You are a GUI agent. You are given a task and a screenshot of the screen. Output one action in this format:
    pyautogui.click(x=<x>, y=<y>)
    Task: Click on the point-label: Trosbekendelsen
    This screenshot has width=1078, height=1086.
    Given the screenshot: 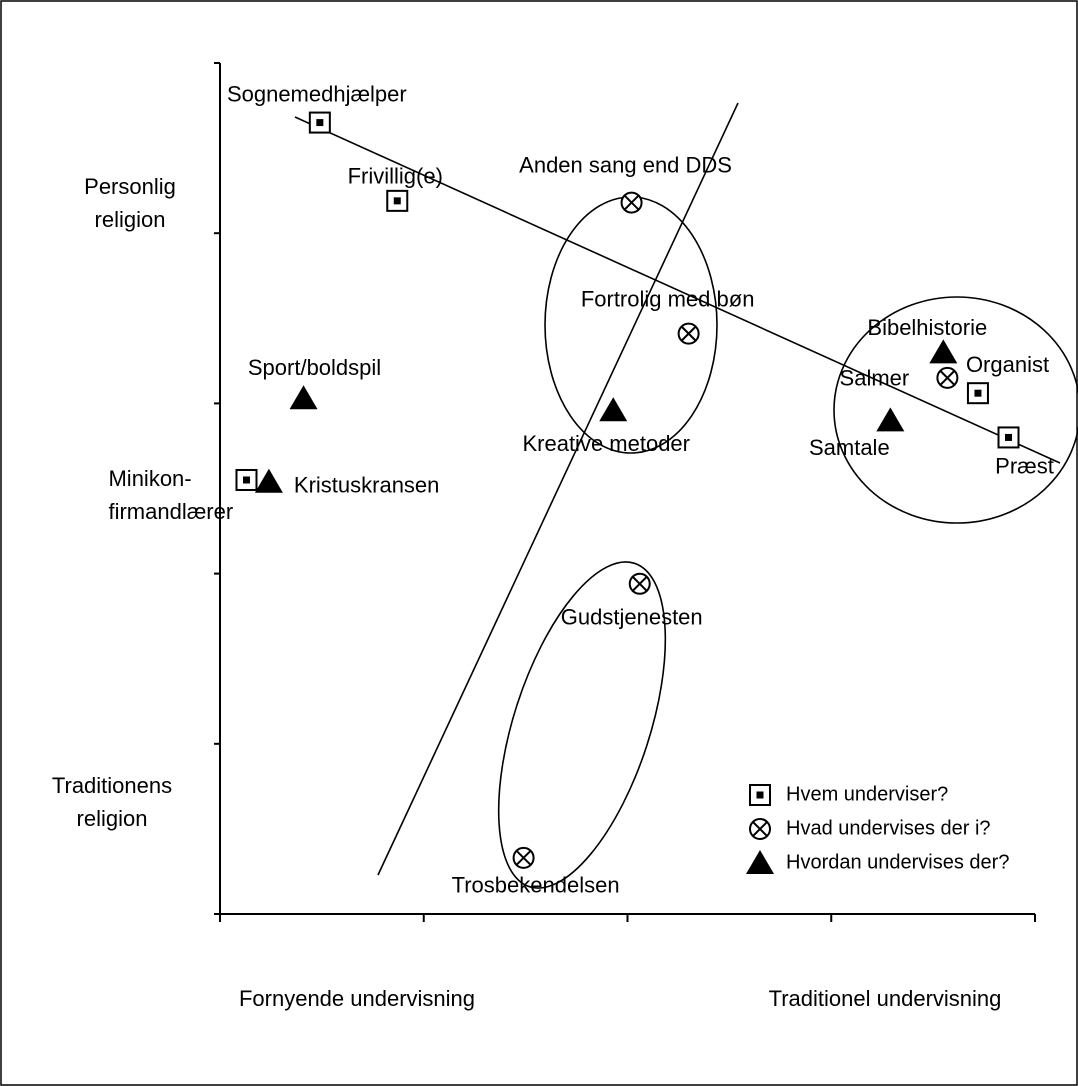 What is the action you would take?
    pyautogui.click(x=536, y=885)
    